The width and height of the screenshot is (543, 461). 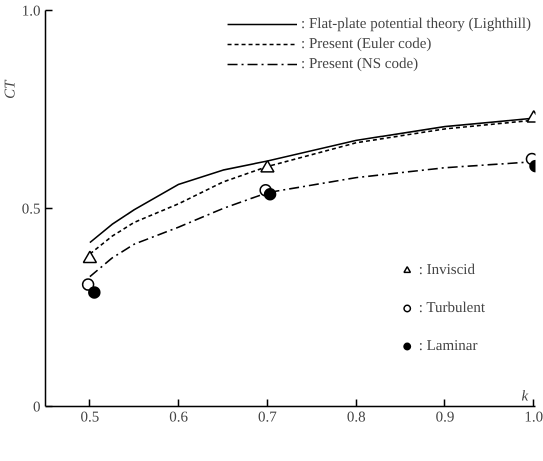 What do you see at coordinates (359, 64) in the screenshot?
I see `legend-label: : Present (NS code)` at bounding box center [359, 64].